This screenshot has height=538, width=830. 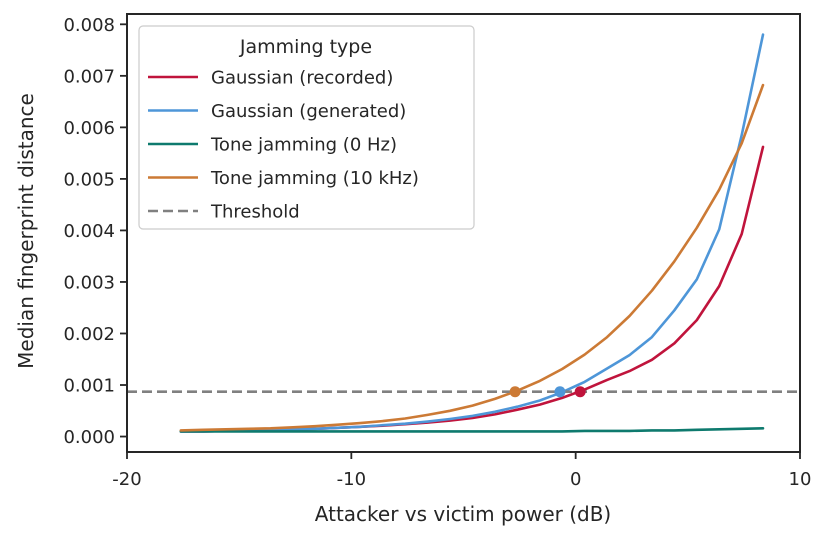 What do you see at coordinates (580, 392) in the screenshot?
I see `crossing-point-gaussian-recorded` at bounding box center [580, 392].